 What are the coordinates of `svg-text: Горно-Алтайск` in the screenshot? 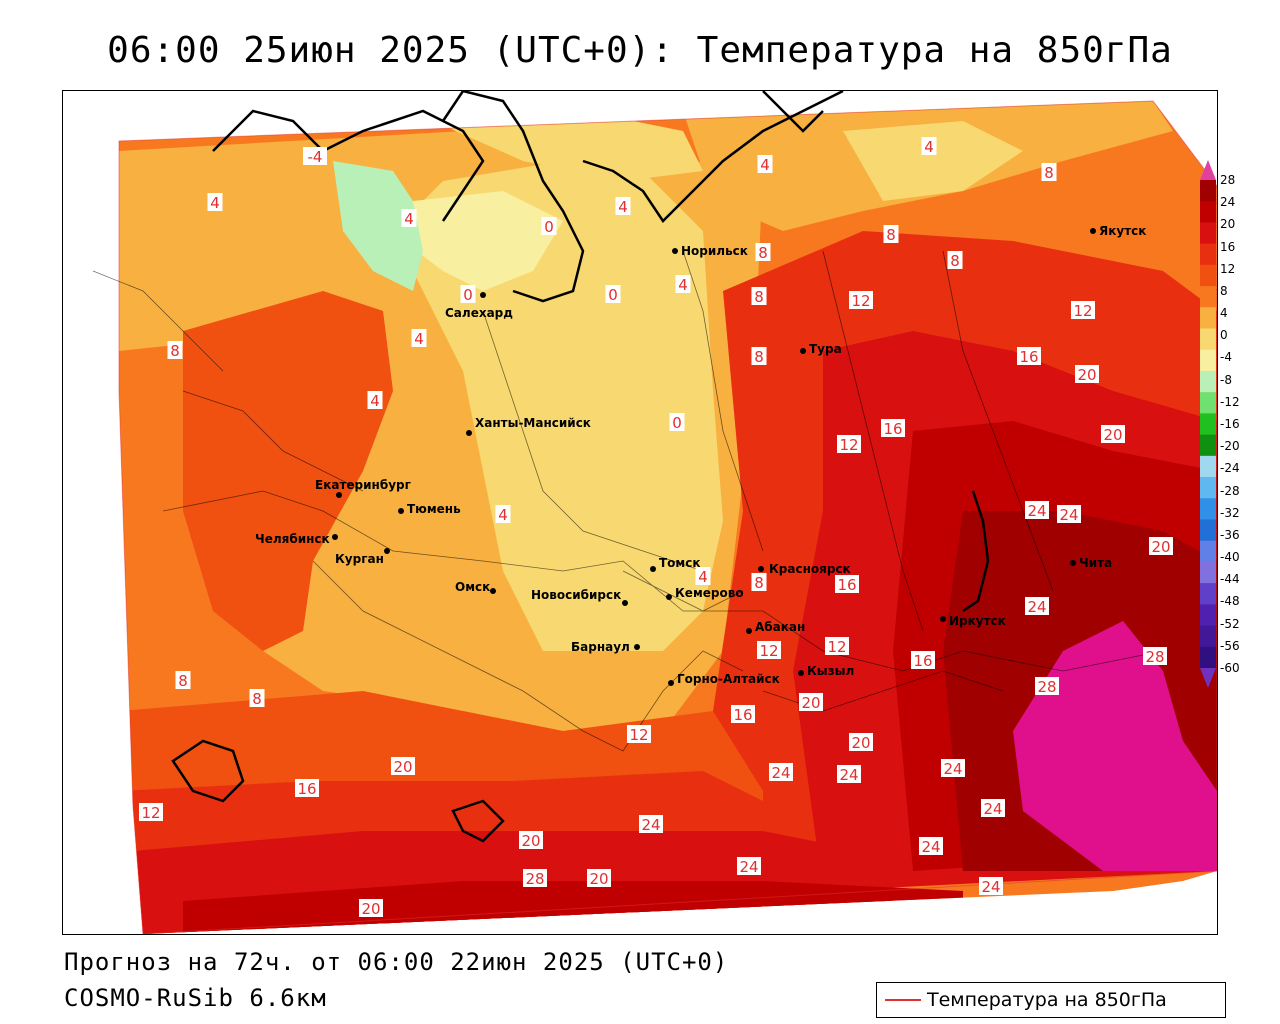 It's located at (728, 679).